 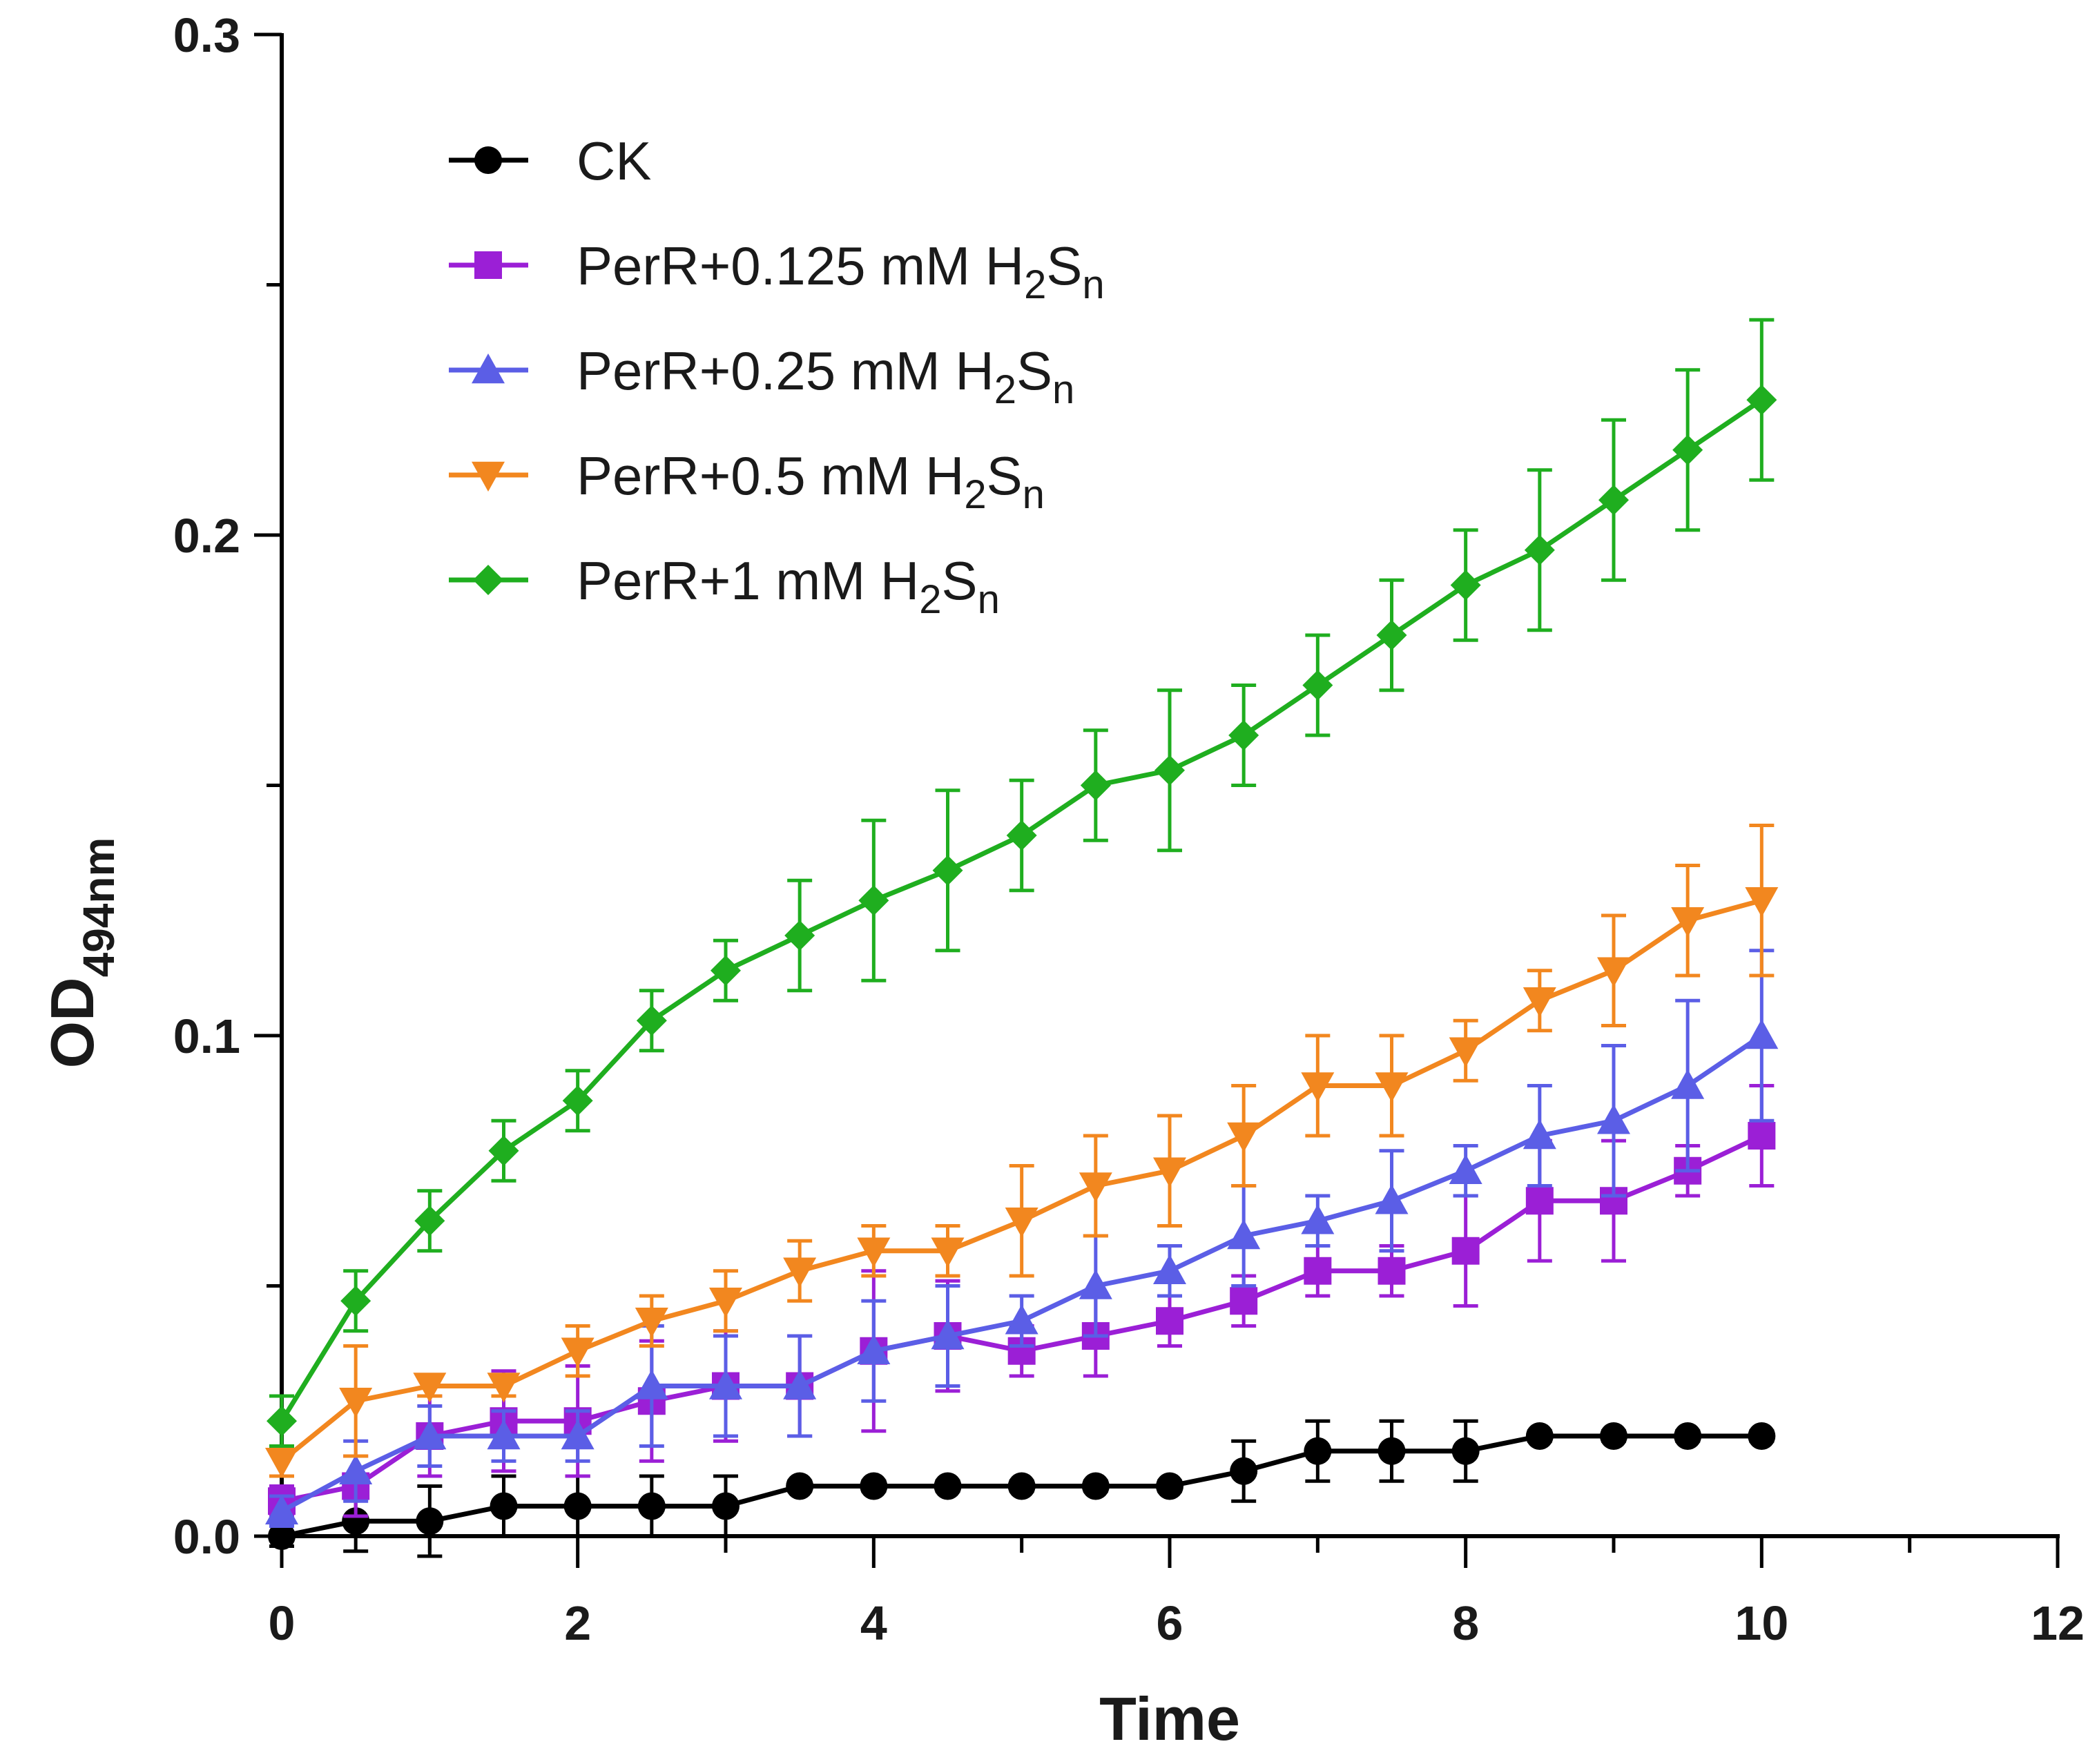 I want to click on x-tick-label: 2, so click(x=578, y=1623).